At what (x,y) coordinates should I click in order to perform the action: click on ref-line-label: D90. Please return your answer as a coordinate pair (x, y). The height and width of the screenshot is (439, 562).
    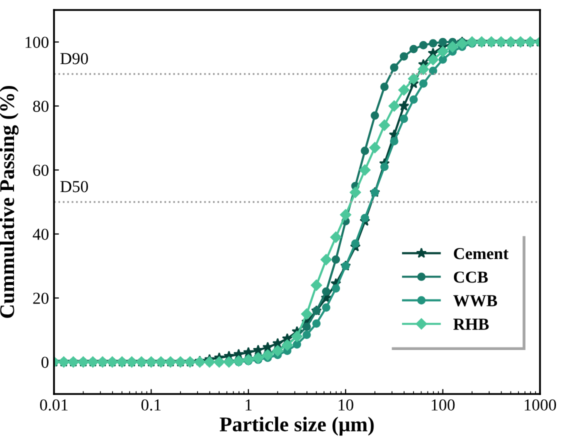
    Looking at the image, I should click on (74, 58).